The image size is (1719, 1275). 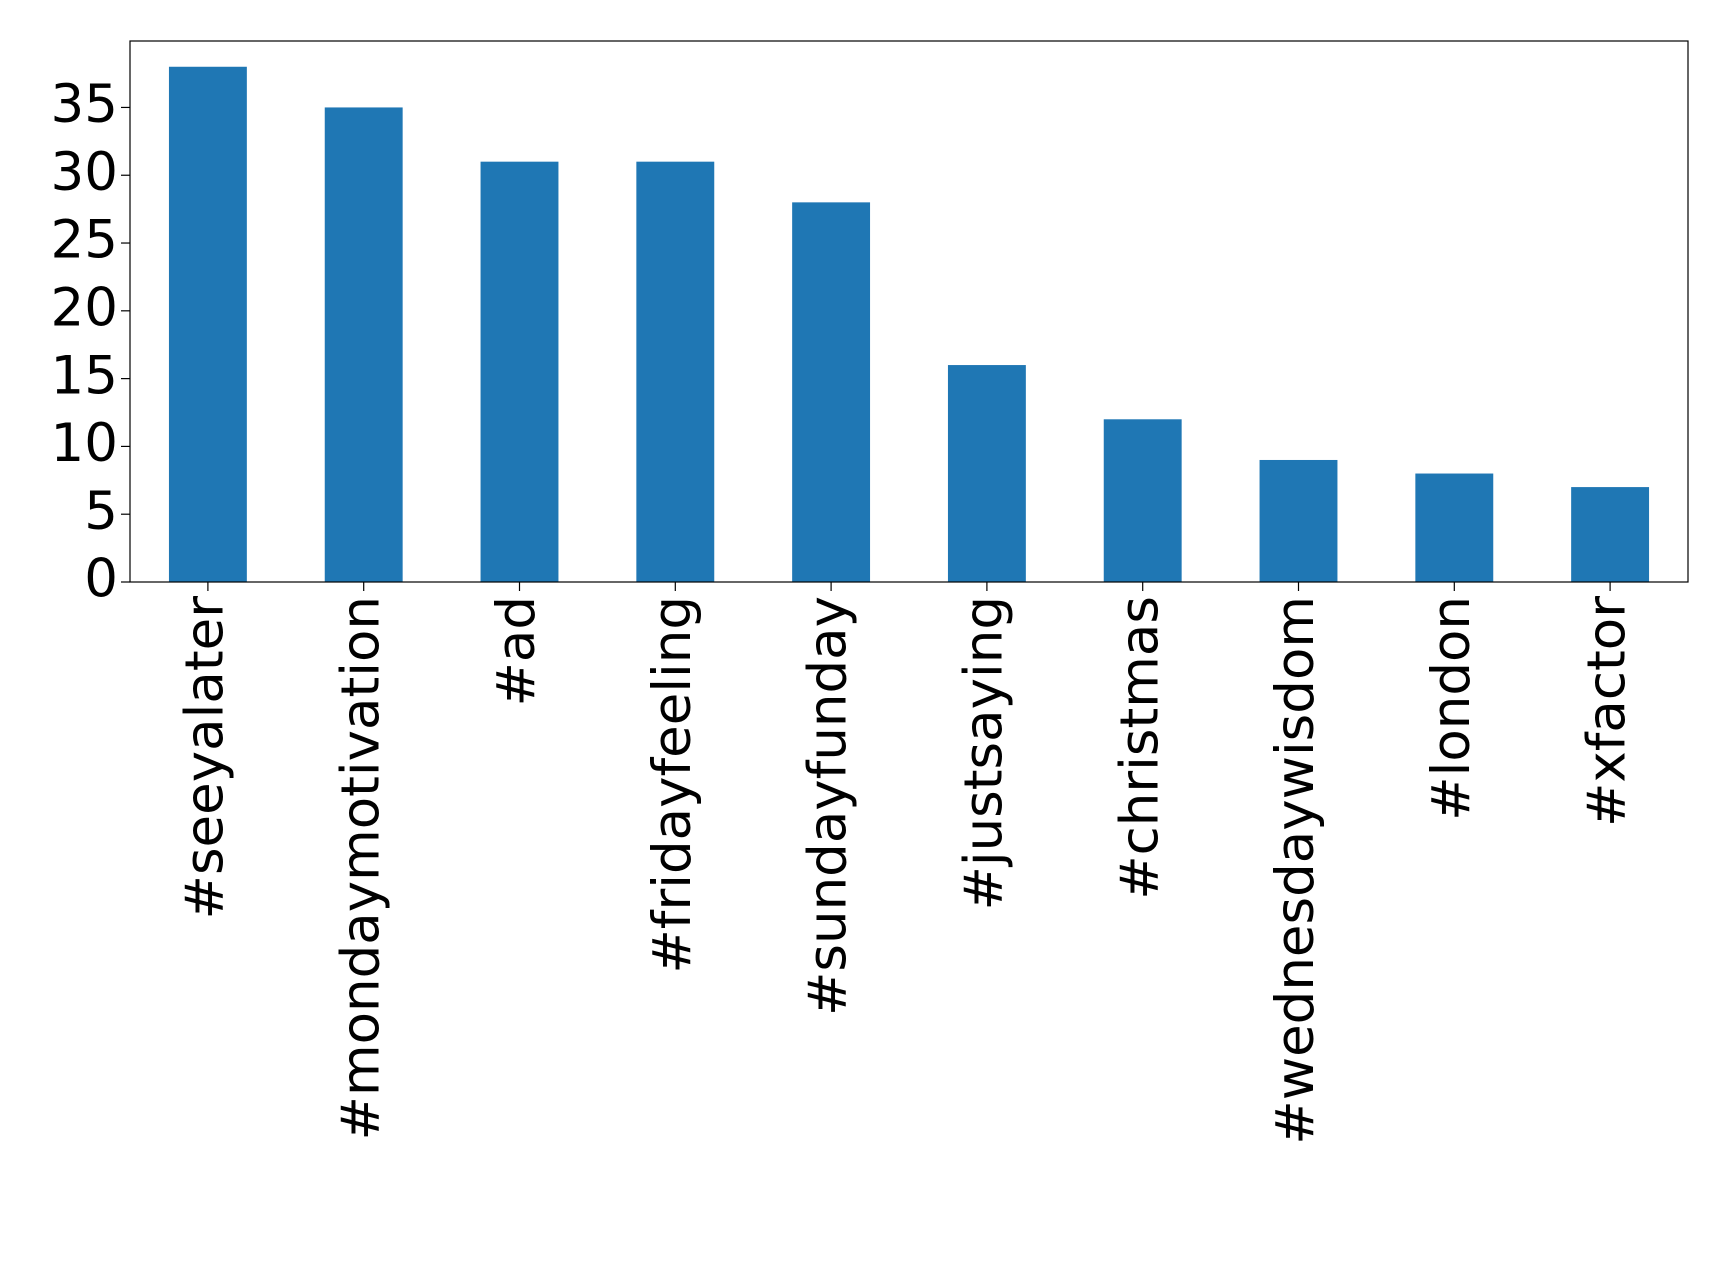 I want to click on y-tick-label: 0, so click(x=101, y=579).